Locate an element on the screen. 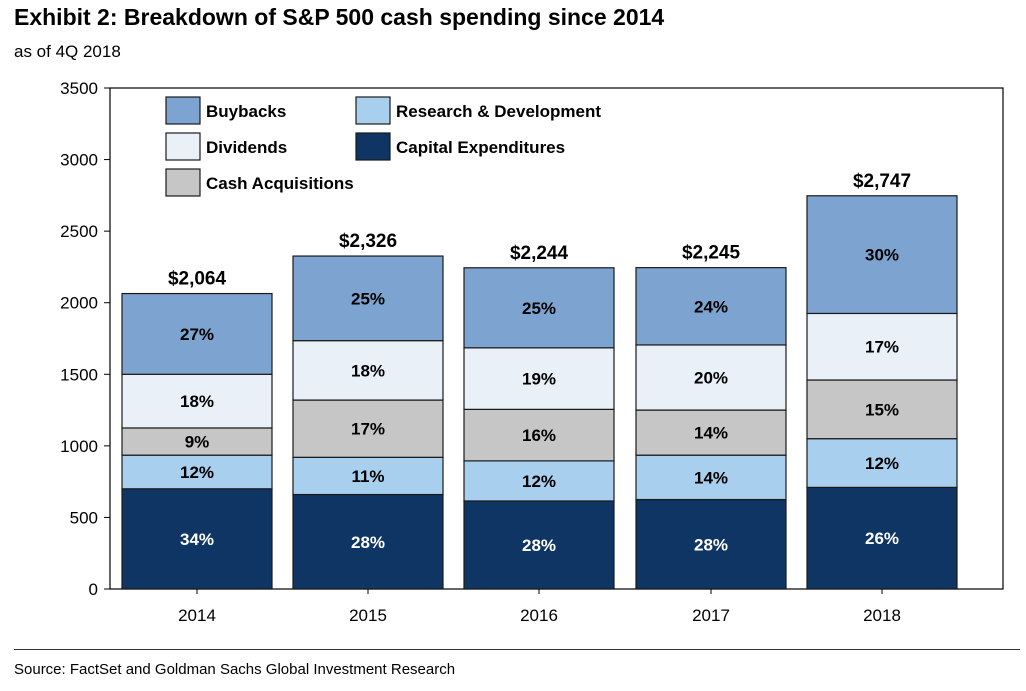 The height and width of the screenshot is (691, 1026). segment-label: 19% is located at coordinates (539, 379).